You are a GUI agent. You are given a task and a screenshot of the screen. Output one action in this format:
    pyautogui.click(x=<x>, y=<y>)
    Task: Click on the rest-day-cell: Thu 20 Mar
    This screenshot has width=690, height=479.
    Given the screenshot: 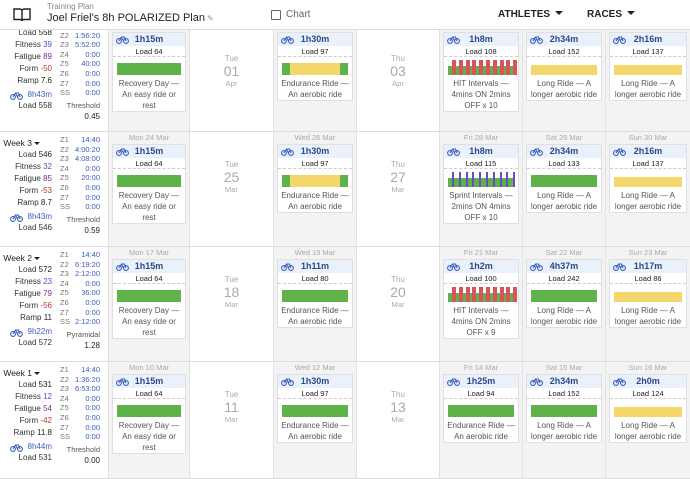 What is the action you would take?
    pyautogui.click(x=397, y=304)
    